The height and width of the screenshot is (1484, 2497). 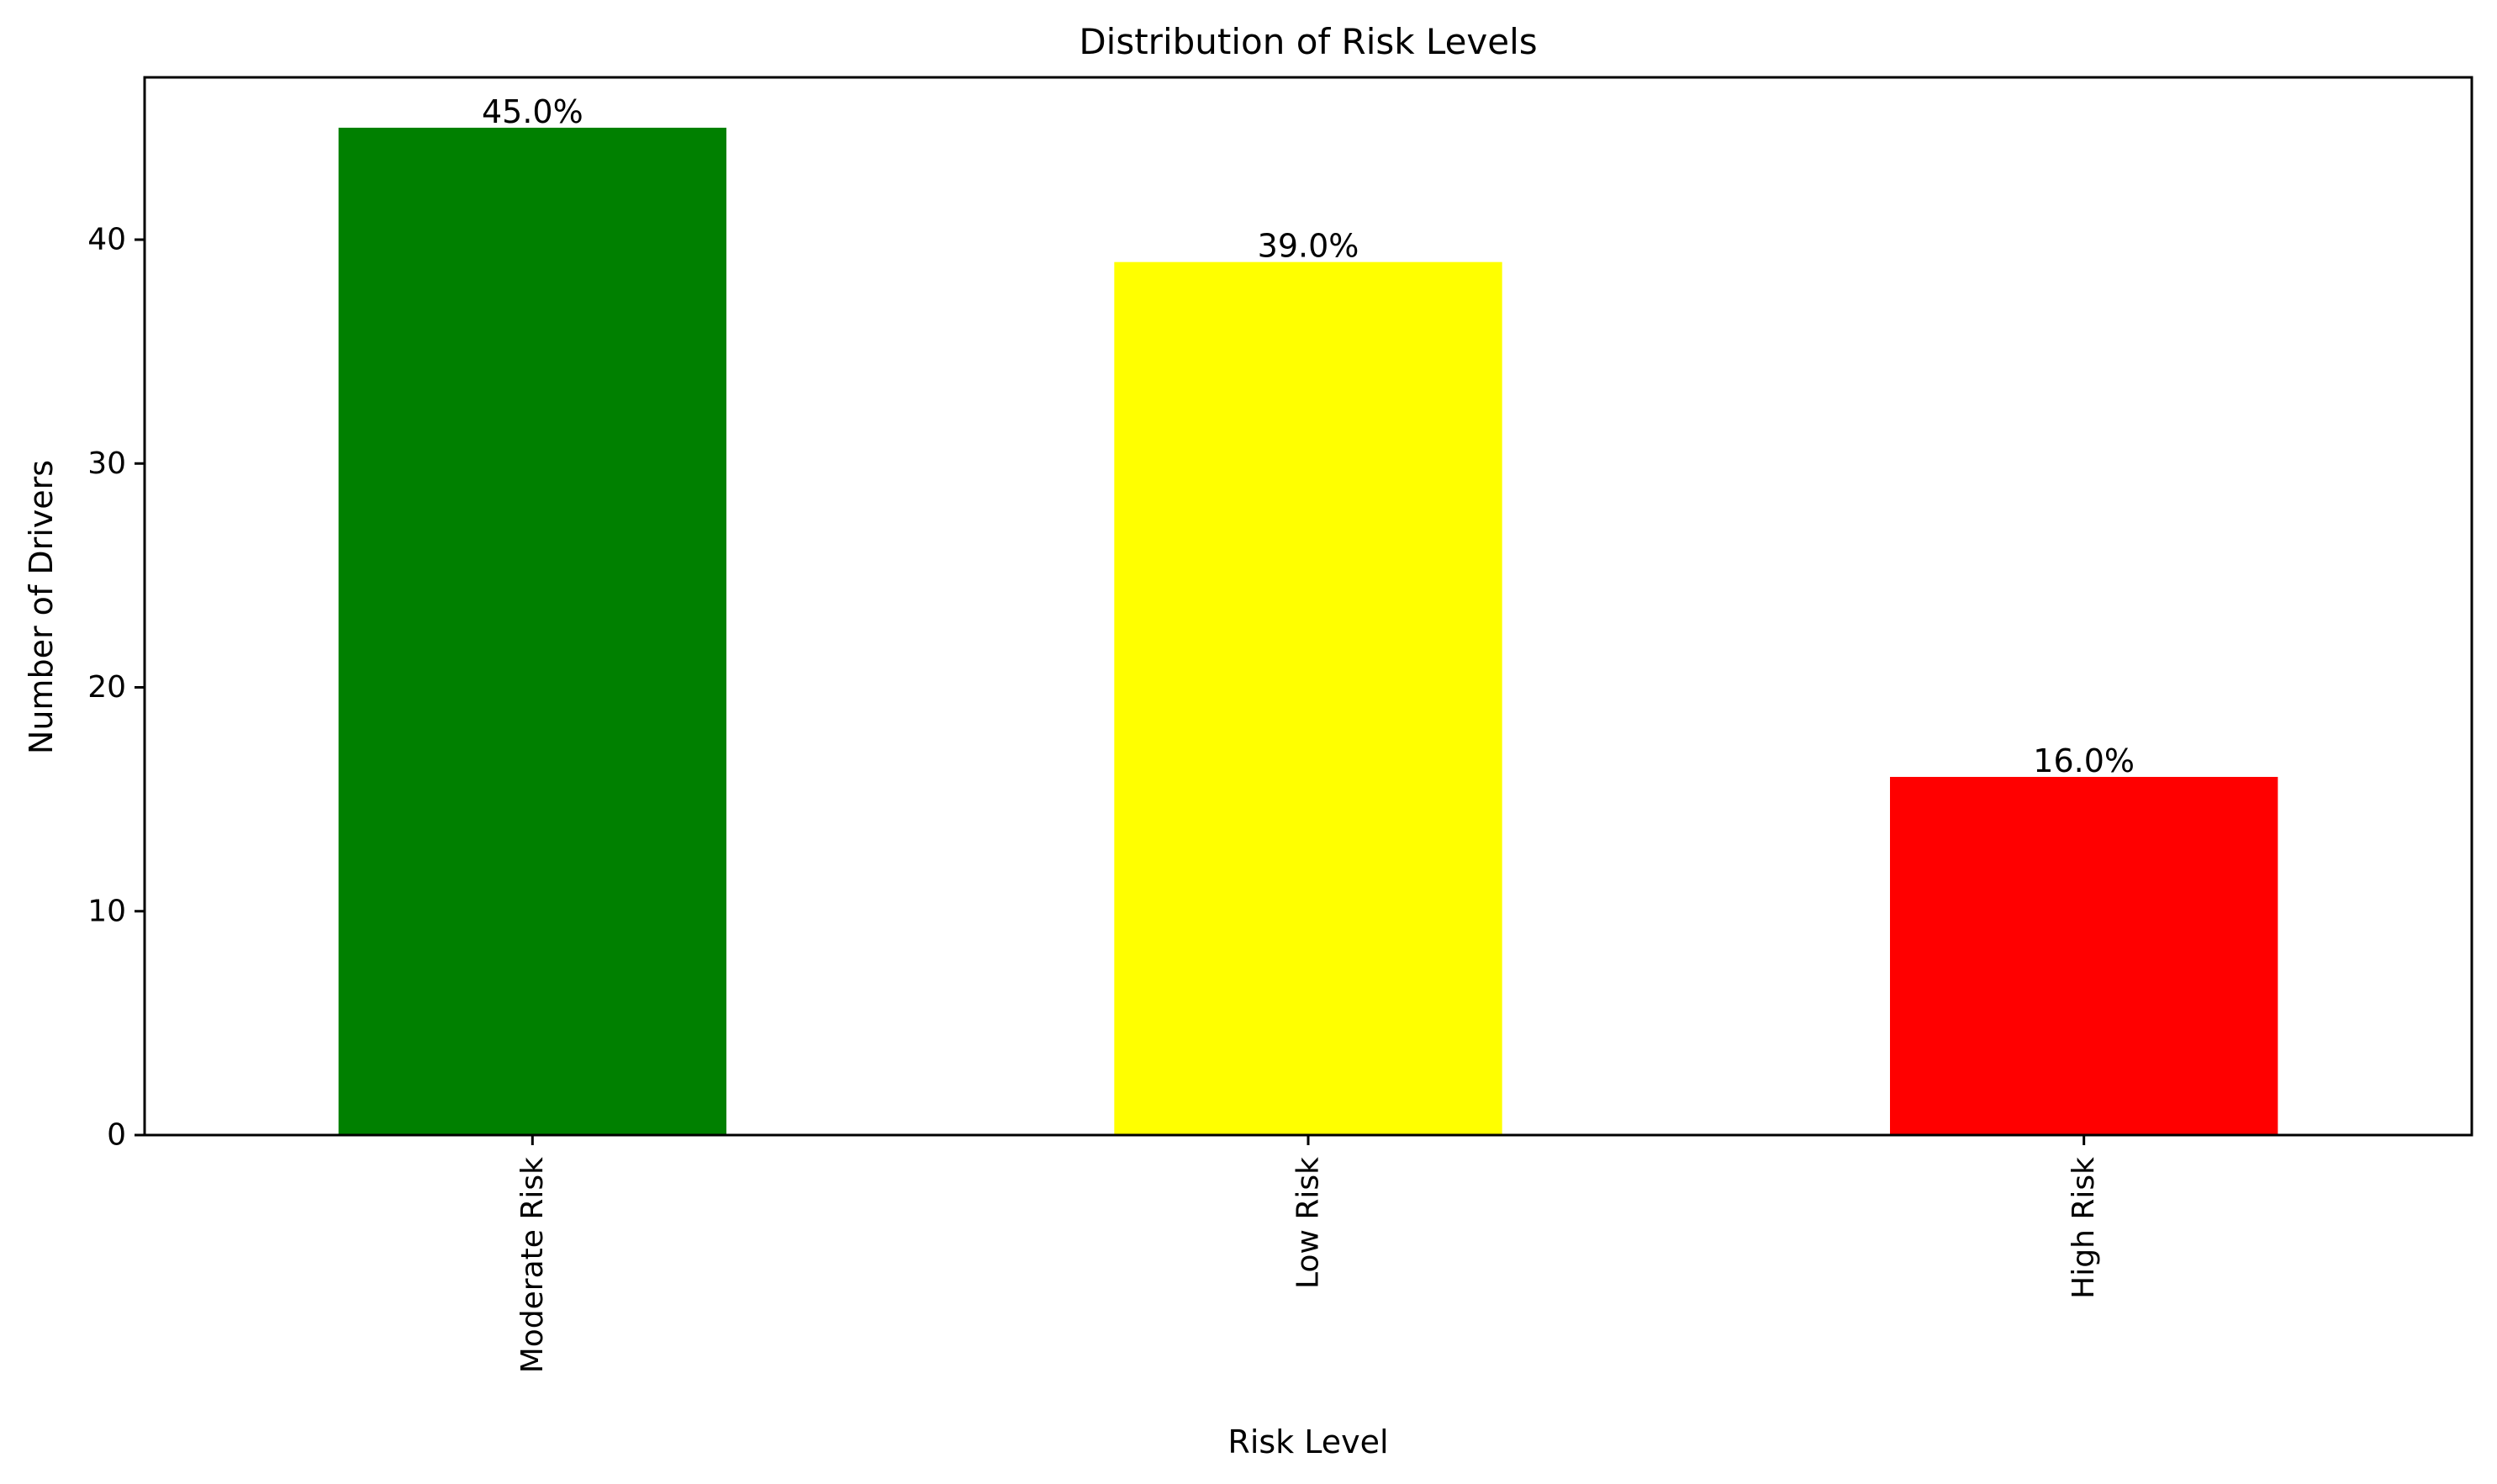 What do you see at coordinates (532, 111) in the screenshot?
I see `data-label: 45.0%` at bounding box center [532, 111].